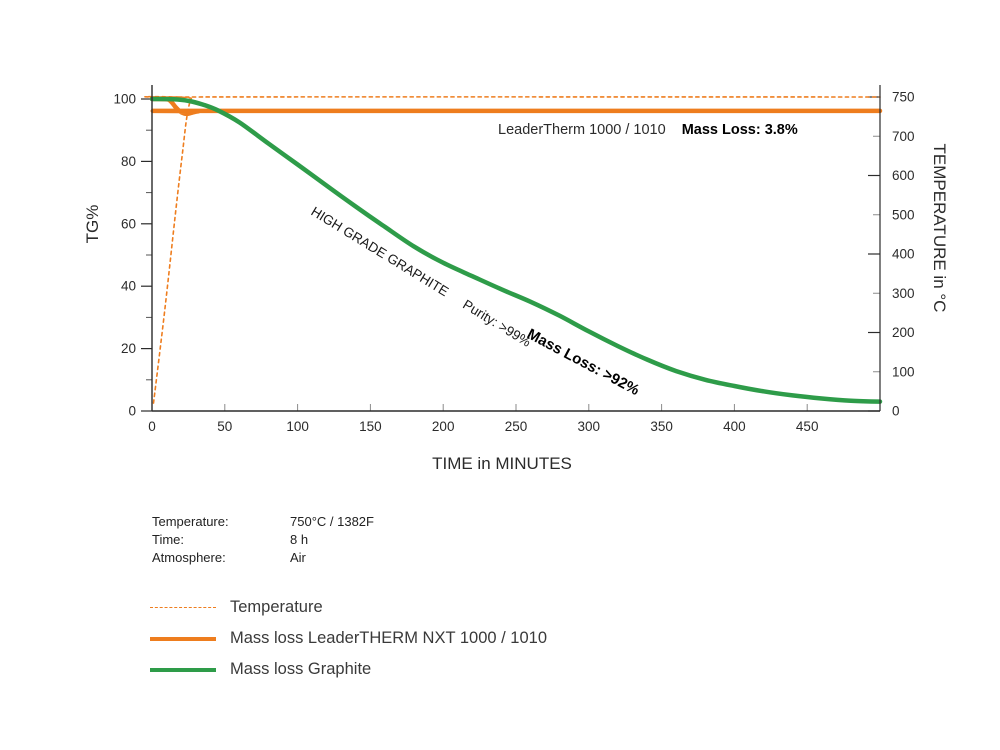  Describe the element at coordinates (903, 175) in the screenshot. I see `y-right-tick-label: 600` at that location.